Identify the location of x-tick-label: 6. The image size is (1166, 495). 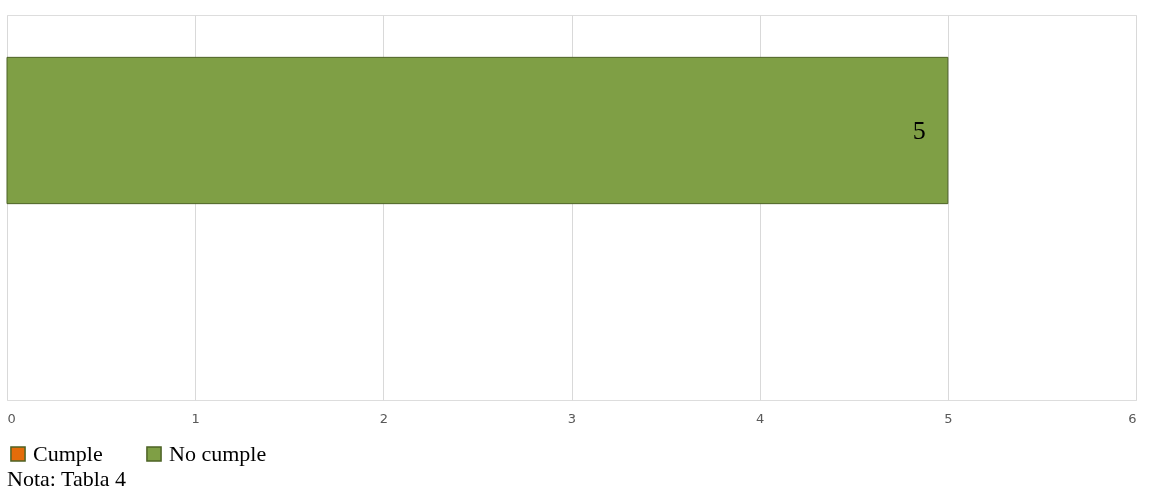
(1132, 418).